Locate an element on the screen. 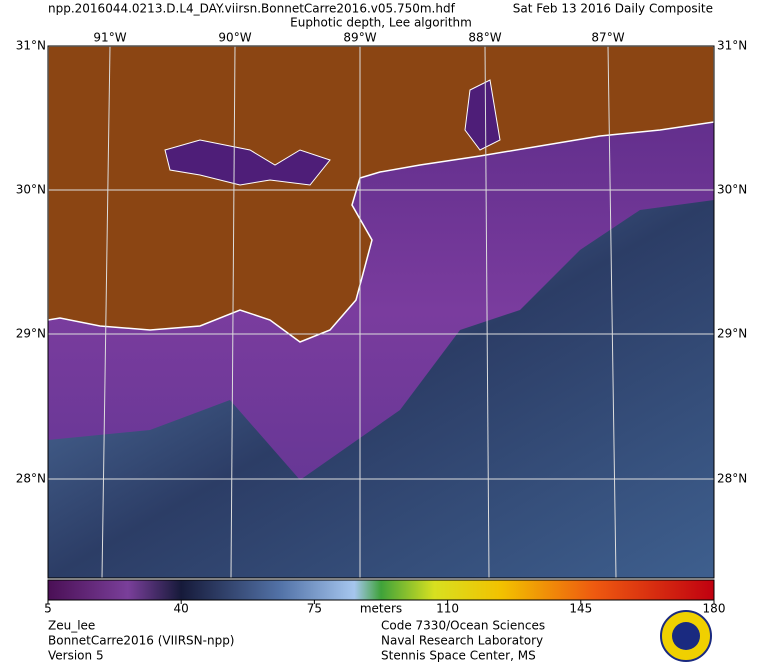 This screenshot has height=668, width=762. nrl-logo is located at coordinates (686, 636).